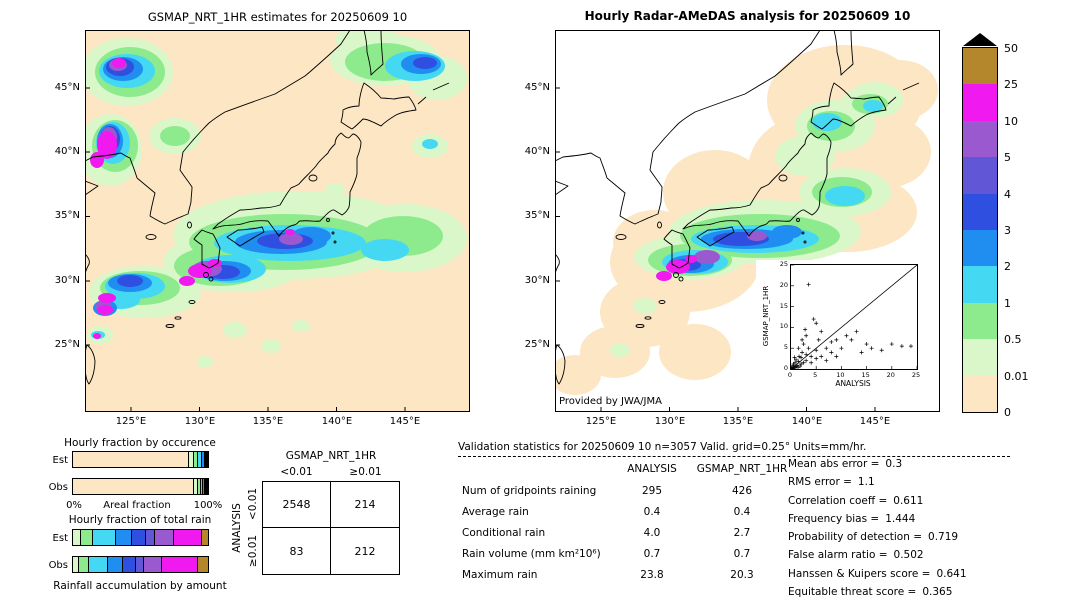 The height and width of the screenshot is (612, 1080). Describe the element at coordinates (877, 595) in the screenshot. I see `score-line: Equitable threat score = 0.365` at that location.